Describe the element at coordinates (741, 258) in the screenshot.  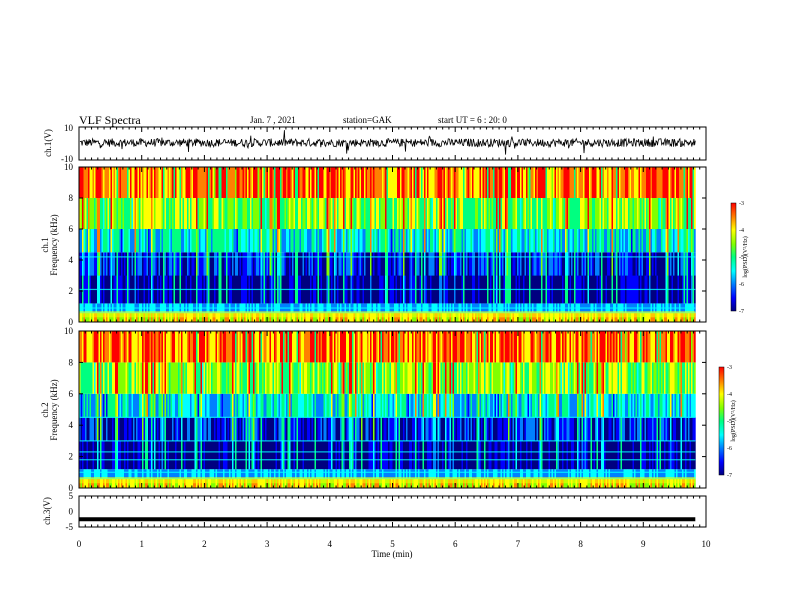
I see `colorbar-tick-label: -5` at that location.